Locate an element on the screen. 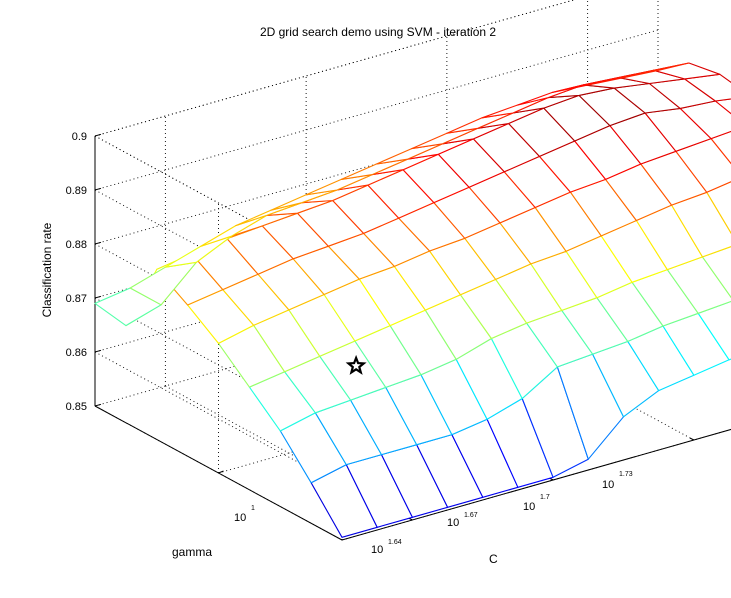 The image size is (731, 598). z-axis-ticks: 0.85 0.86 0.87 0.88 0.89 0.9 is located at coordinates (76, 272).